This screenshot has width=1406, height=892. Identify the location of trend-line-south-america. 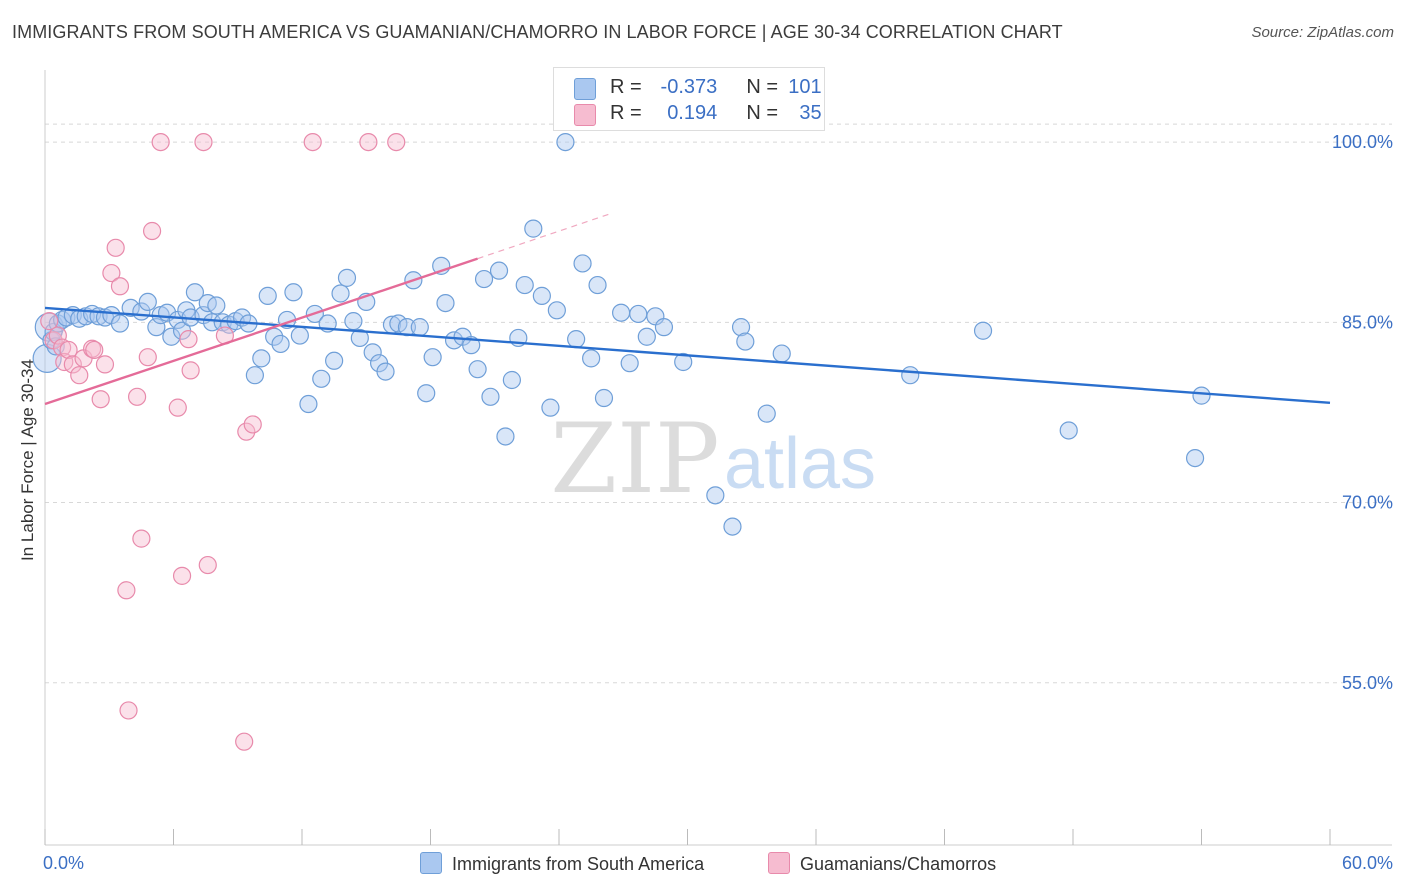
(687, 355).